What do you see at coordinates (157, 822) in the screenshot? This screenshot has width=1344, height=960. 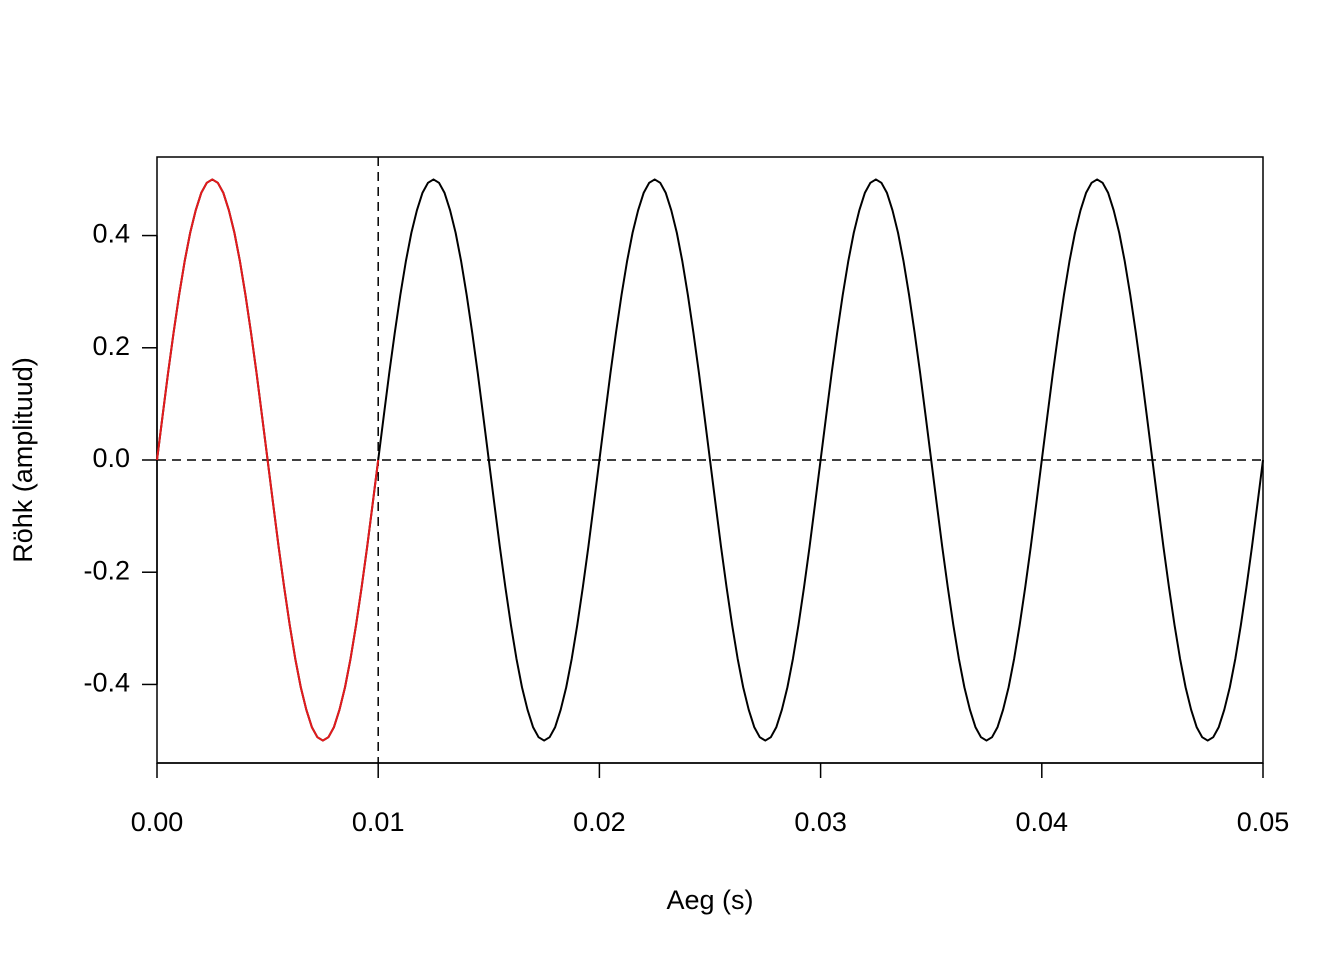 I see `x-tick-label: 0.00` at bounding box center [157, 822].